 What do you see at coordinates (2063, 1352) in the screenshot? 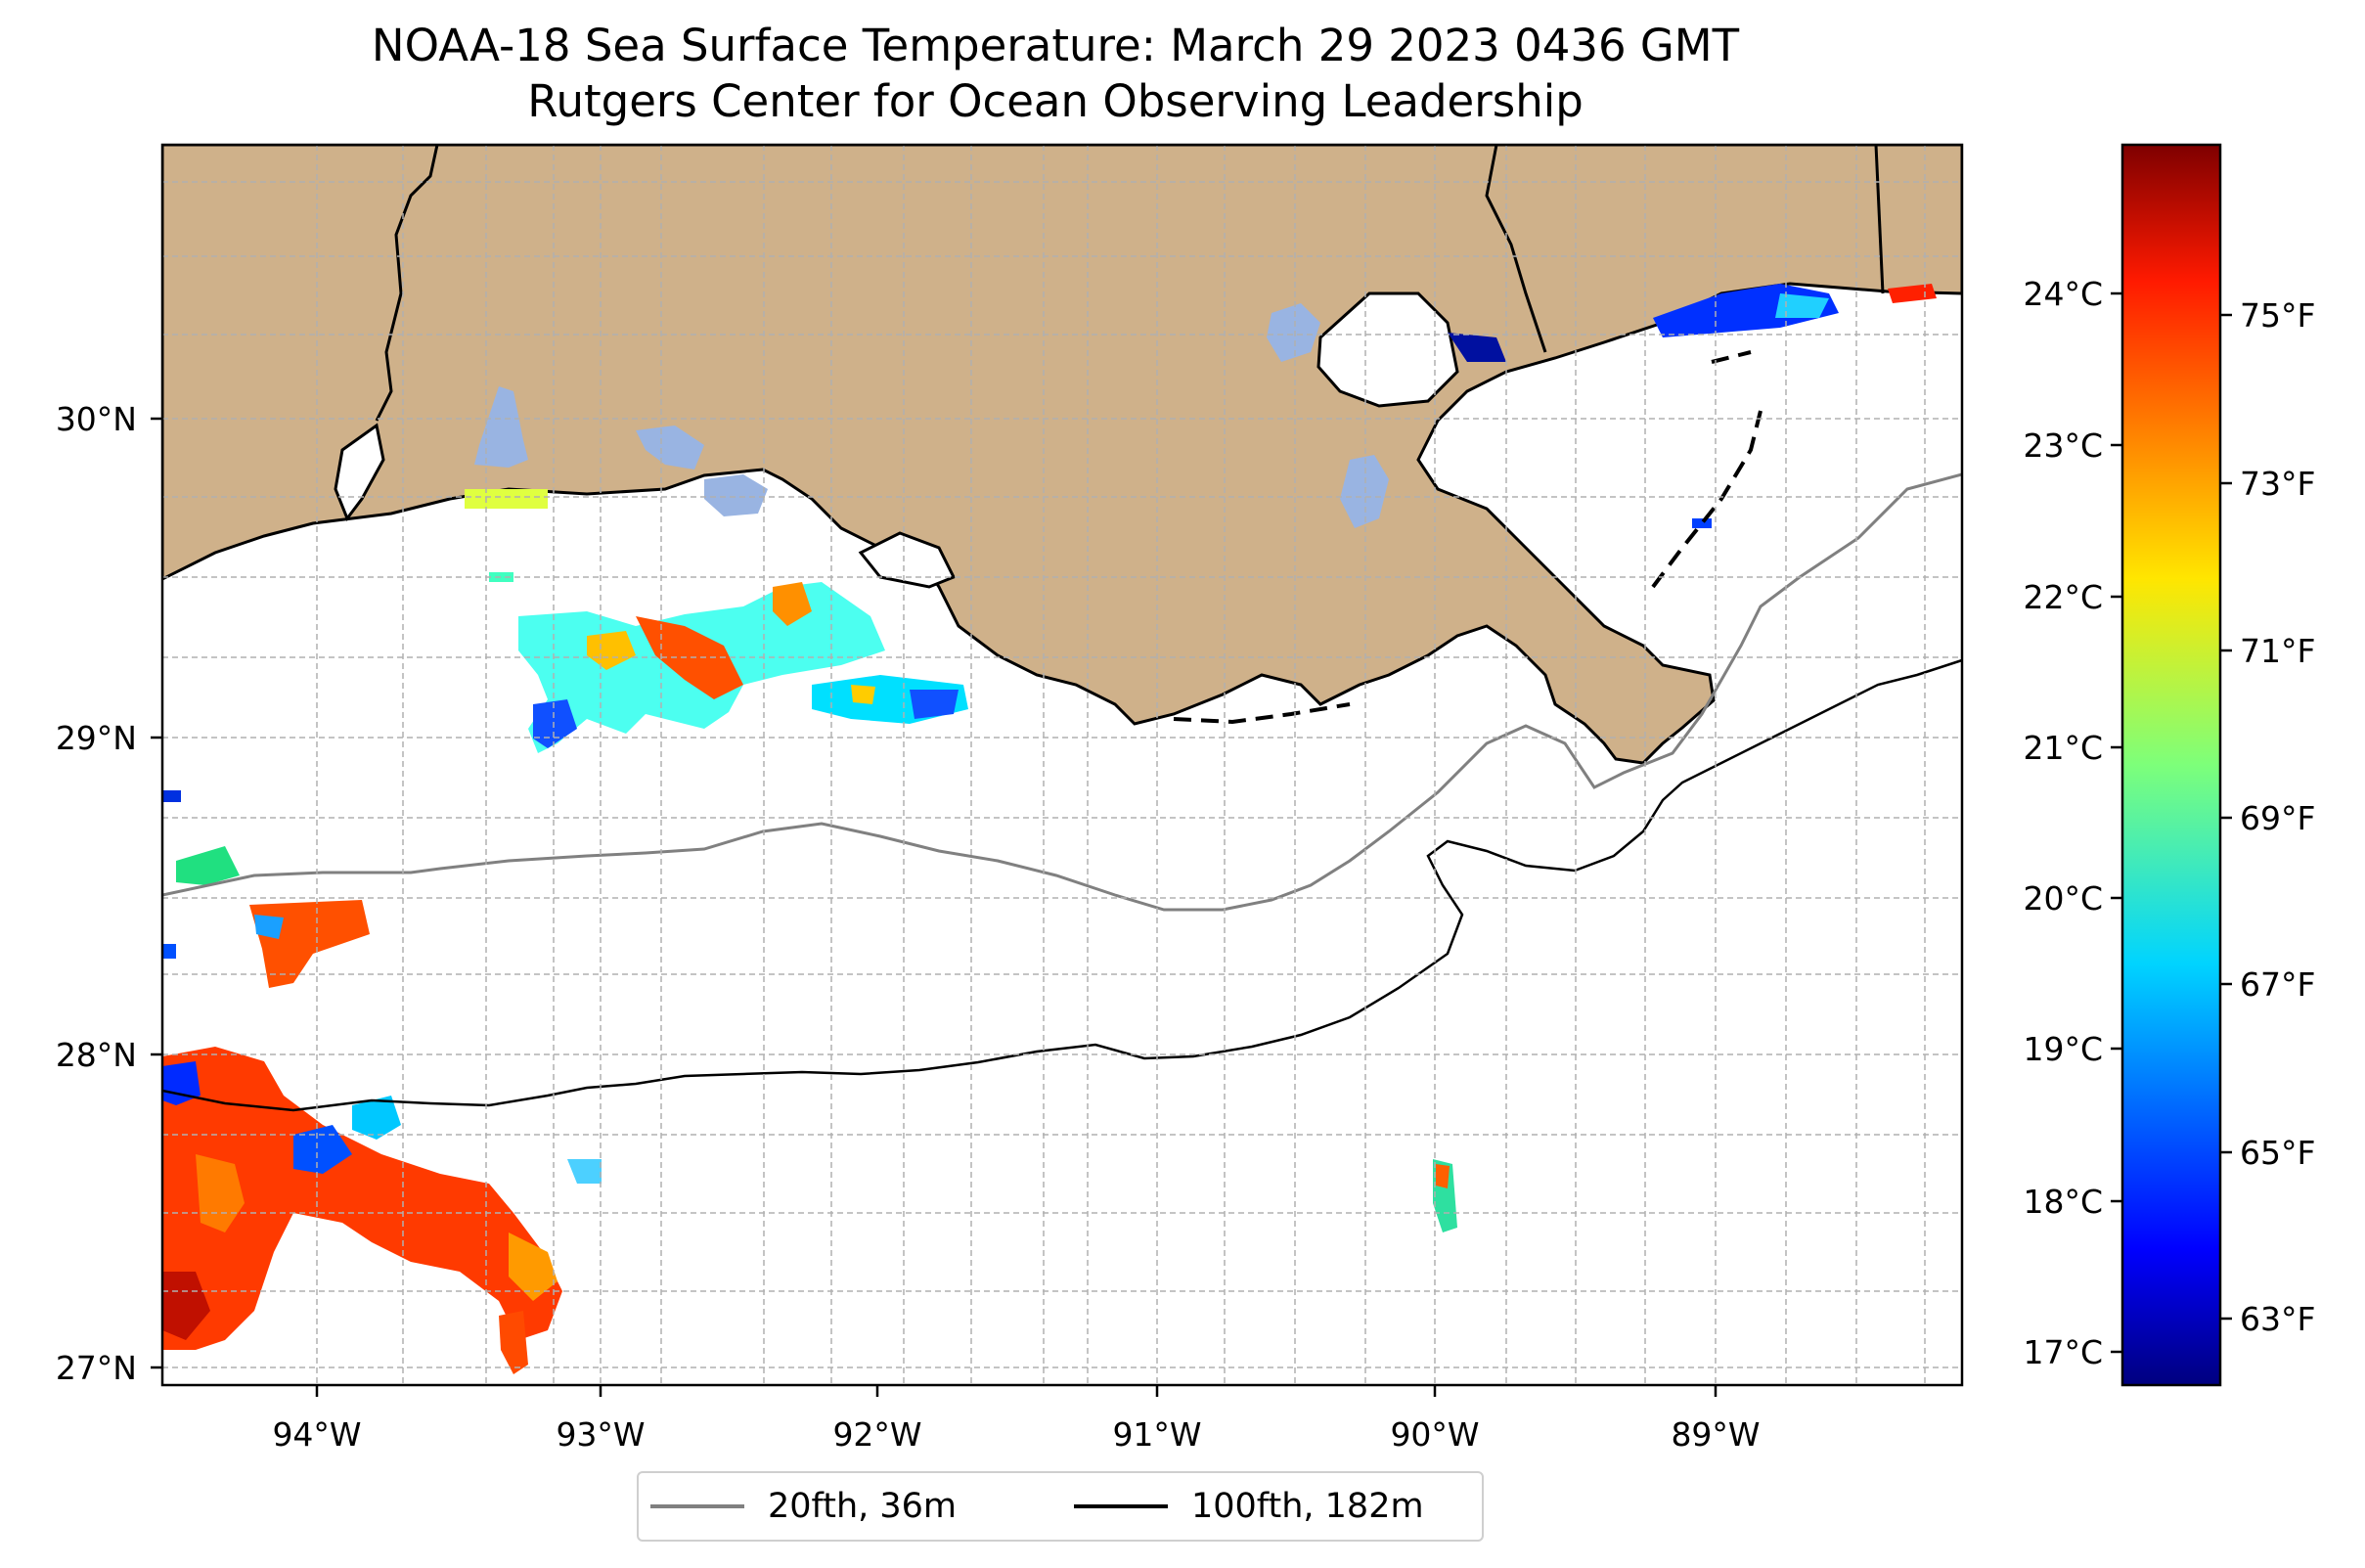
I see `colorbar-celsius-label: 17°C` at bounding box center [2063, 1352].